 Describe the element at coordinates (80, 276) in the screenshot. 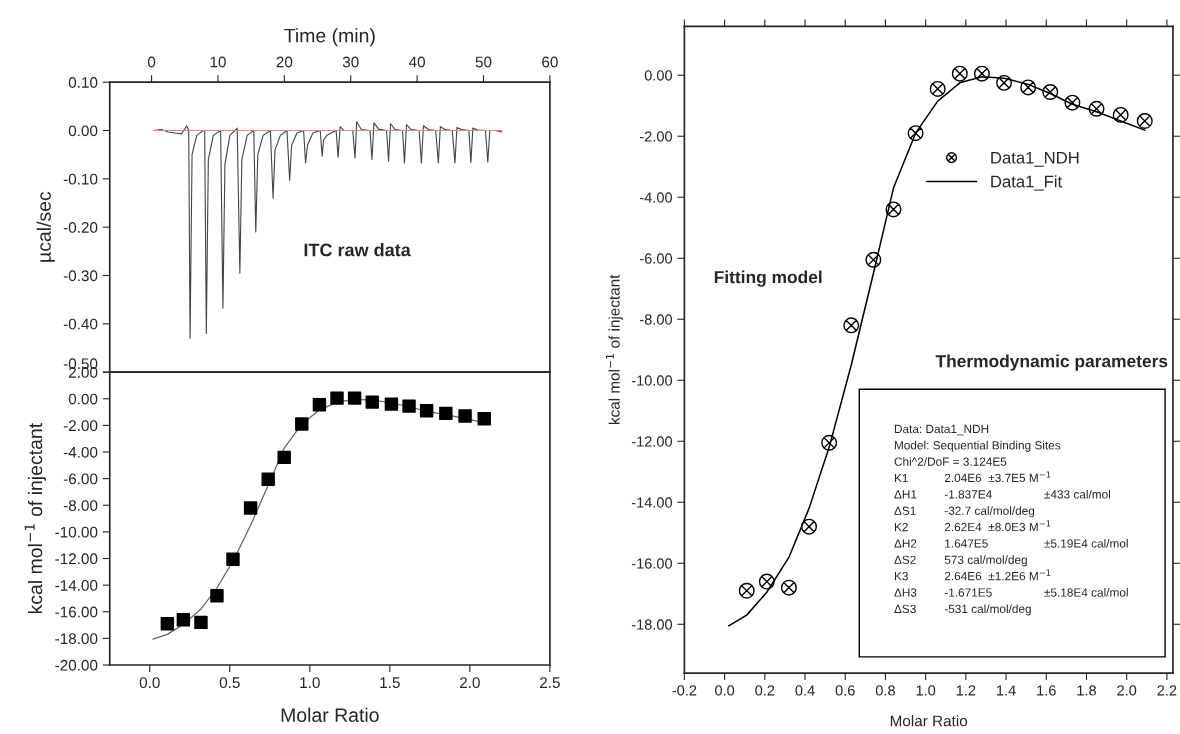

I see `y-tick-label: -0.30` at that location.